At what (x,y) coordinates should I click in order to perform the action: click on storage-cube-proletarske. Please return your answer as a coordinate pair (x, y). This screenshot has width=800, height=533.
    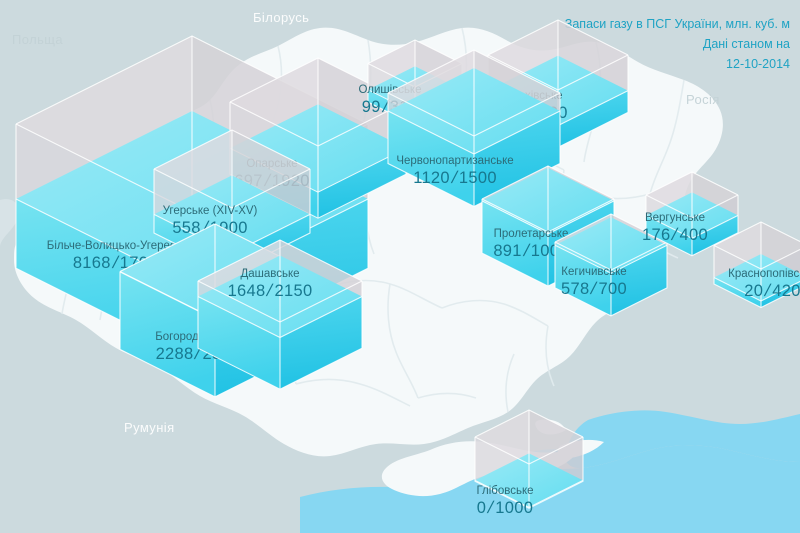
    Looking at the image, I should click on (548, 226).